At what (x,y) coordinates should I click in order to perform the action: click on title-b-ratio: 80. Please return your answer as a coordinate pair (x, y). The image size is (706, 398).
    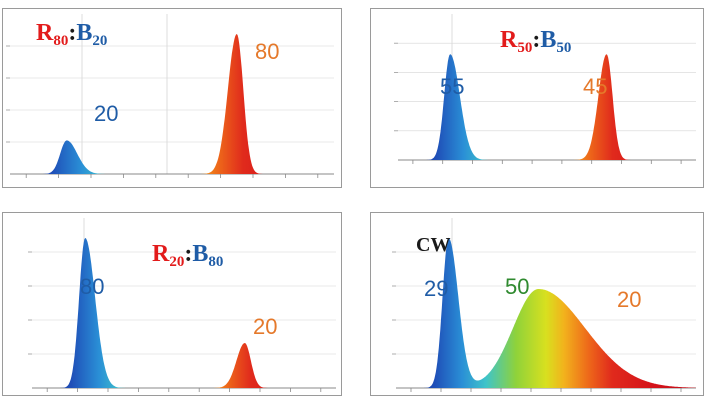
    Looking at the image, I should click on (216, 262).